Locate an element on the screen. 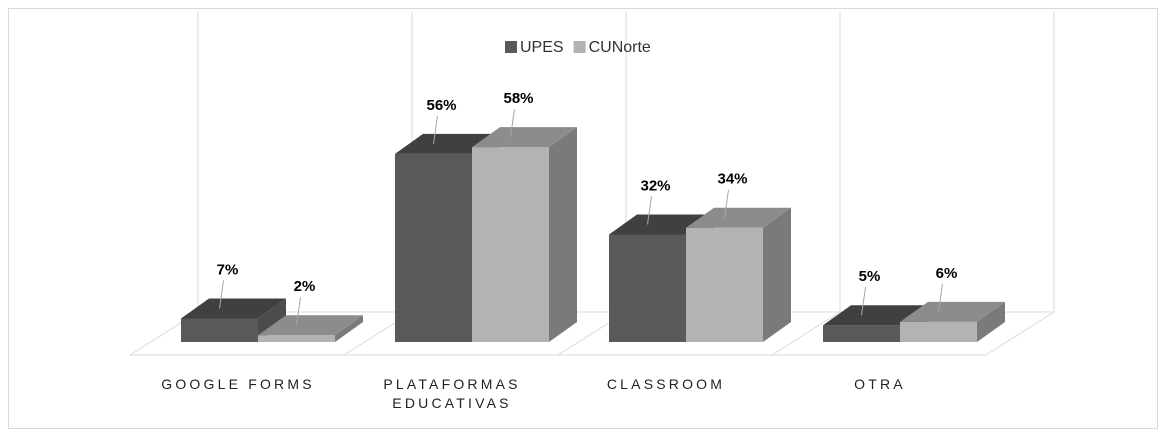 This screenshot has width=1166, height=437. data-label: 6% is located at coordinates (947, 273).